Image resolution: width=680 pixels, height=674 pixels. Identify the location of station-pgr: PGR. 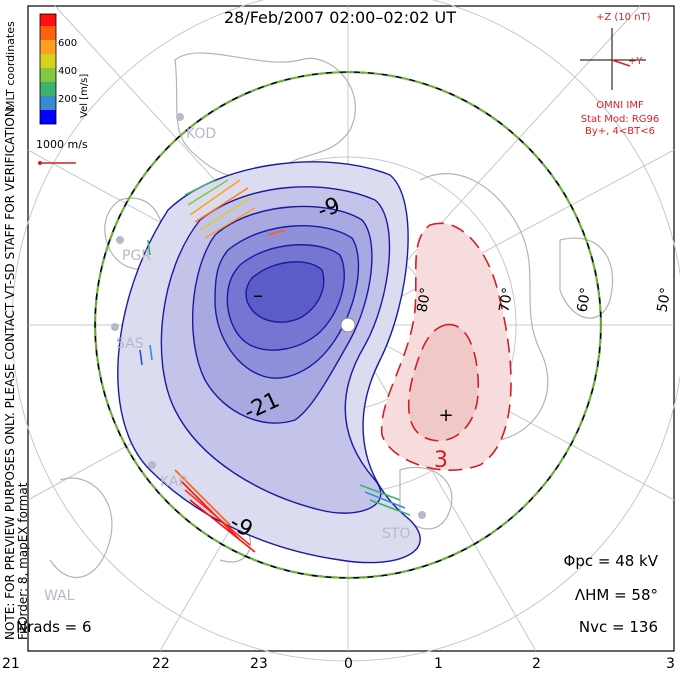
(137, 256).